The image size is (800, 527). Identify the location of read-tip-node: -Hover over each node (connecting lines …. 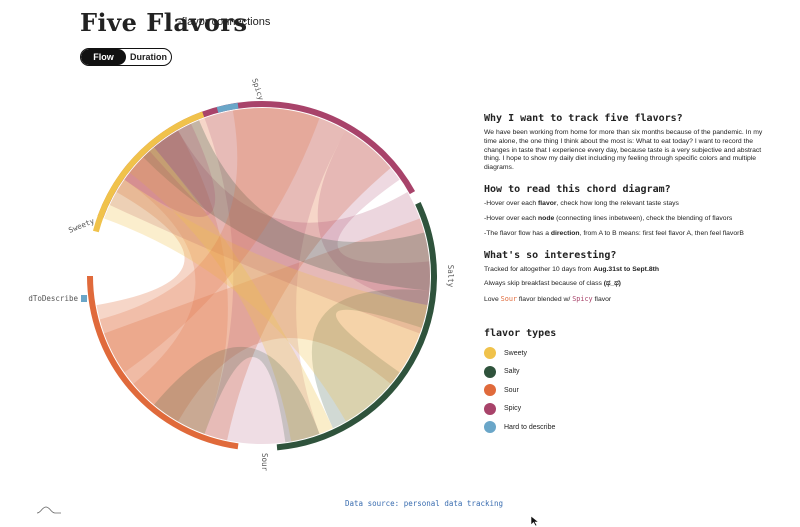
(608, 218).